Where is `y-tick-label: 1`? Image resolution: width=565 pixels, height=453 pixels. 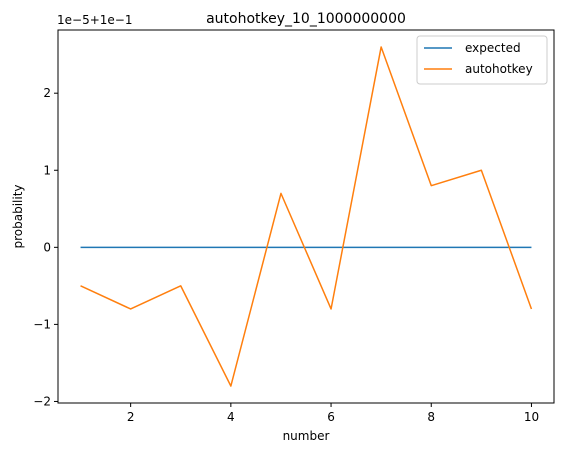 y-tick-label: 1 is located at coordinates (47, 170).